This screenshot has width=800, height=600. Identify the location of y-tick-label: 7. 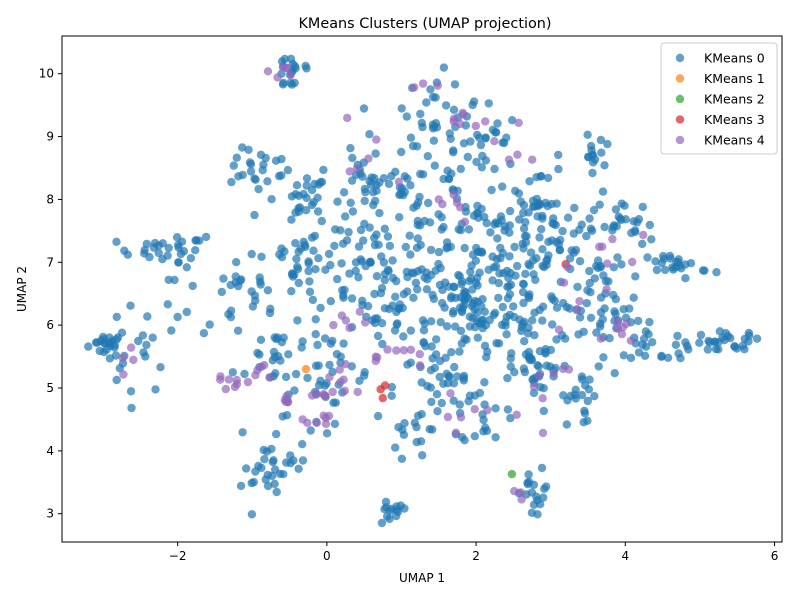
(50, 262).